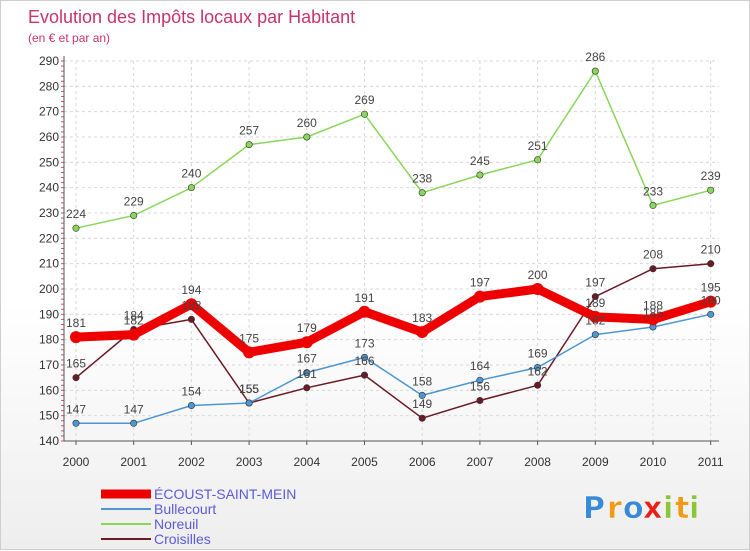 The height and width of the screenshot is (551, 750). What do you see at coordinates (307, 359) in the screenshot?
I see `data-label: 167` at bounding box center [307, 359].